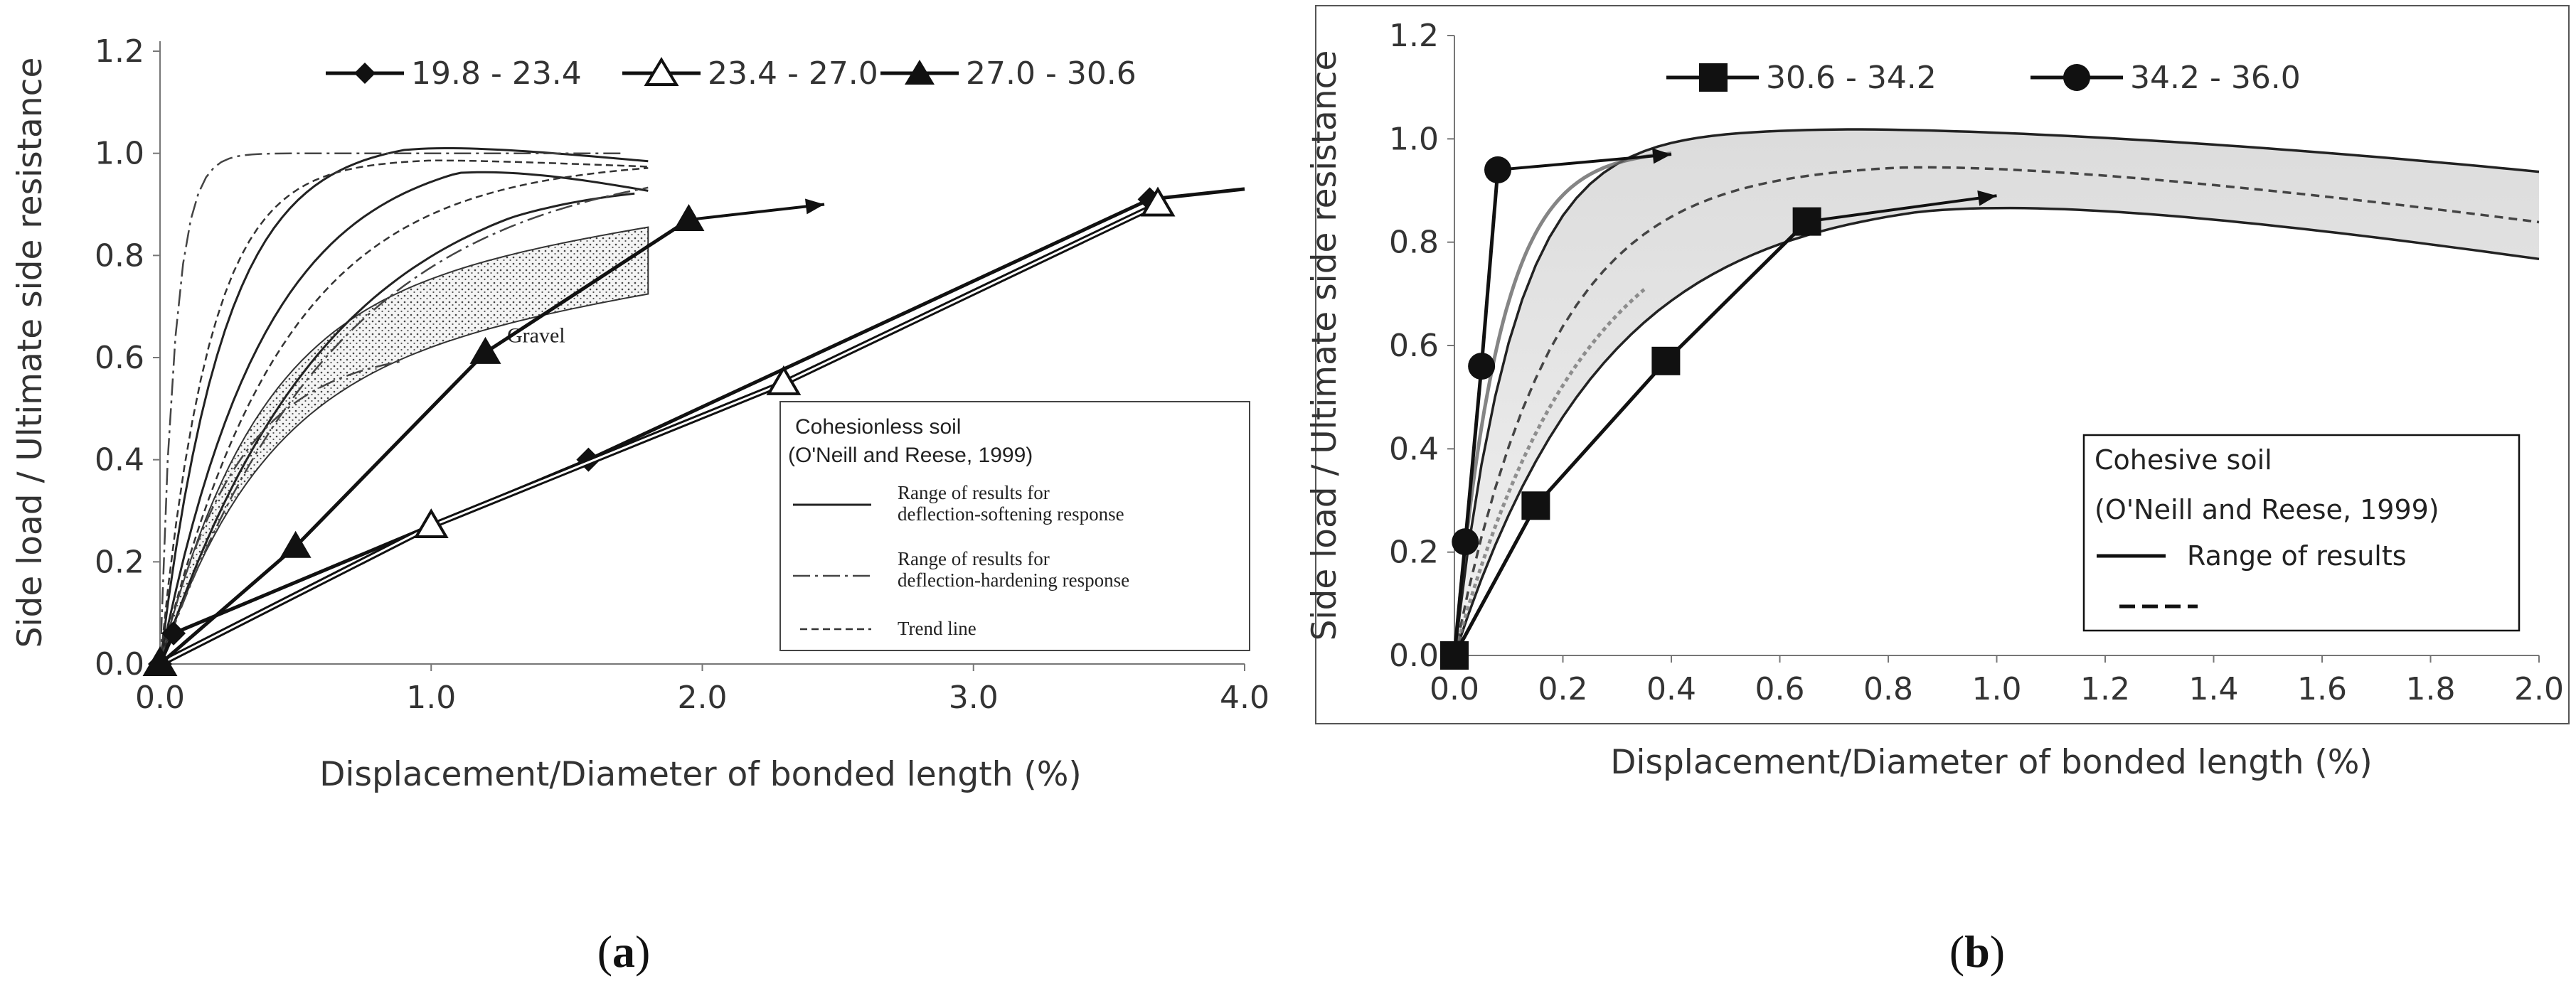  I want to click on chart-a-series-3-line, so click(424, 441).